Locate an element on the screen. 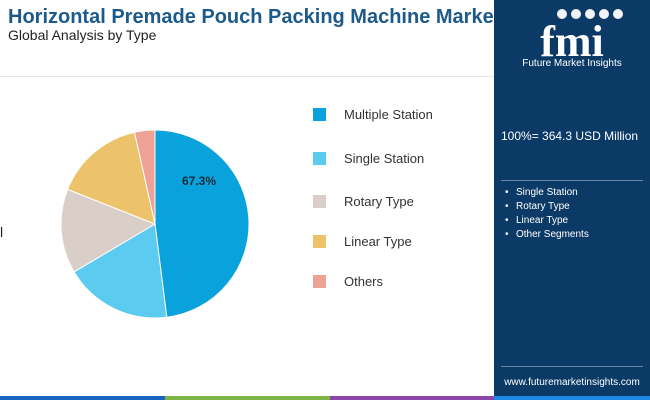 This screenshot has height=400, width=650. legend-item-linear-type: Linear Type is located at coordinates (362, 241).